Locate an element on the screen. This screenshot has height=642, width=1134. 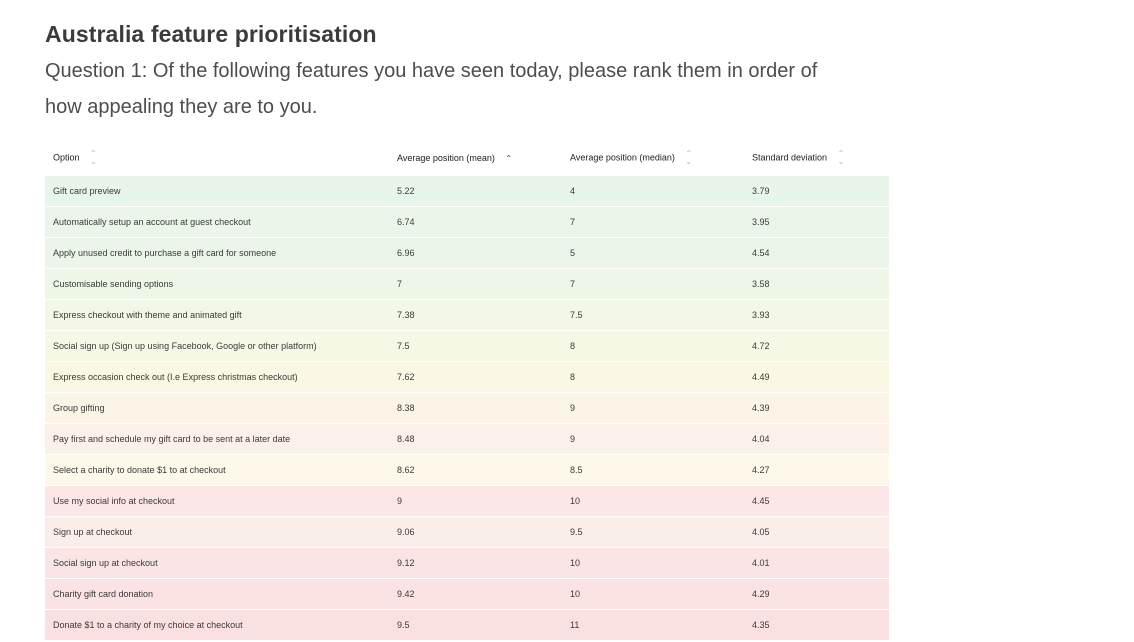
page-title: Australia feature prioritisation is located at coordinates (211, 34).